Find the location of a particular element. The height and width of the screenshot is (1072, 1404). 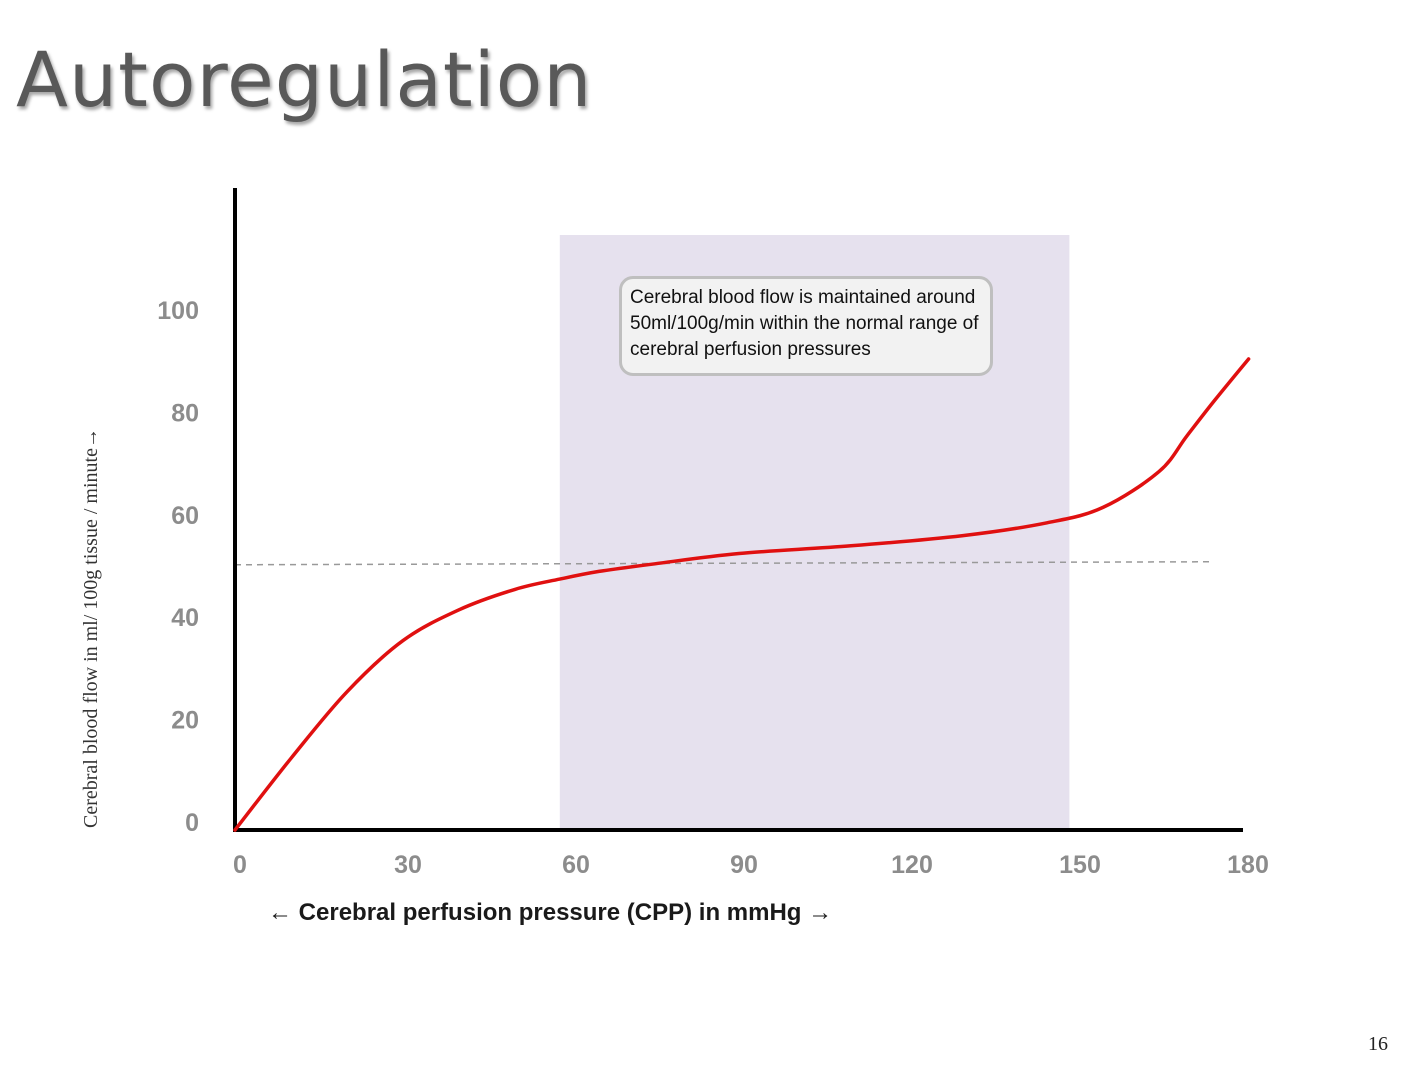

y-tick-label: 0 is located at coordinates (192, 823).